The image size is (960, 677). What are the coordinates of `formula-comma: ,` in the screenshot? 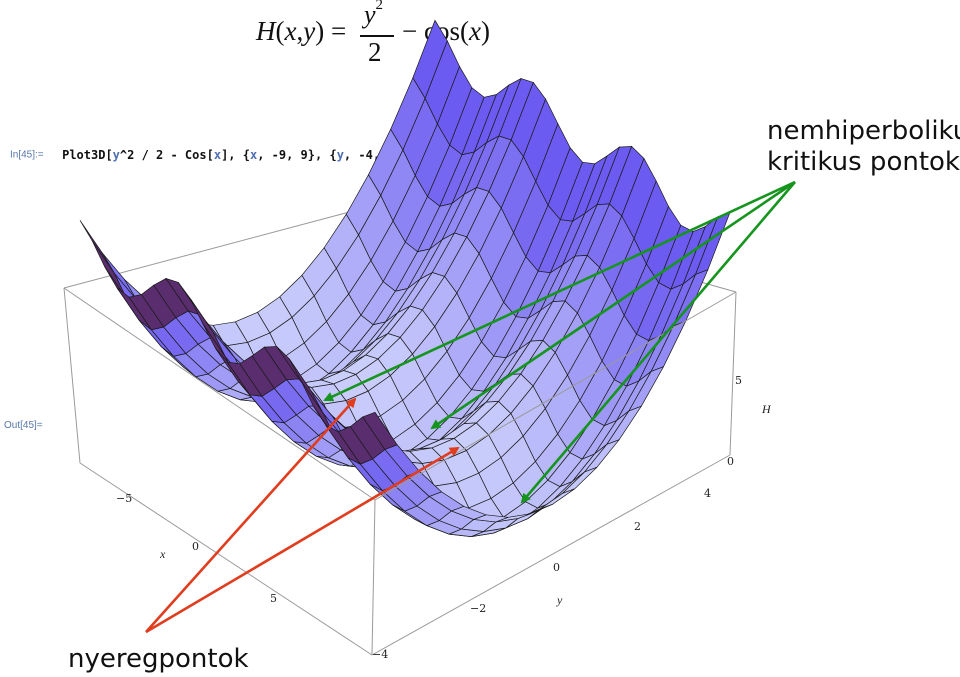 It's located at (300, 31).